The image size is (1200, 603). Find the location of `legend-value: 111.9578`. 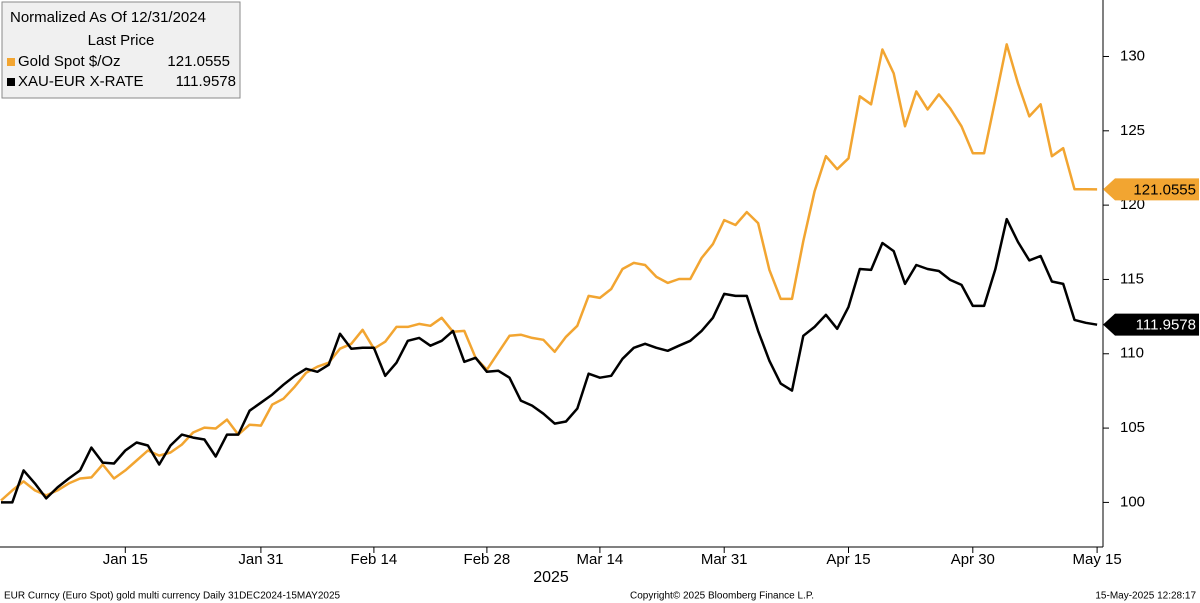

legend-value: 111.9578 is located at coordinates (206, 81).